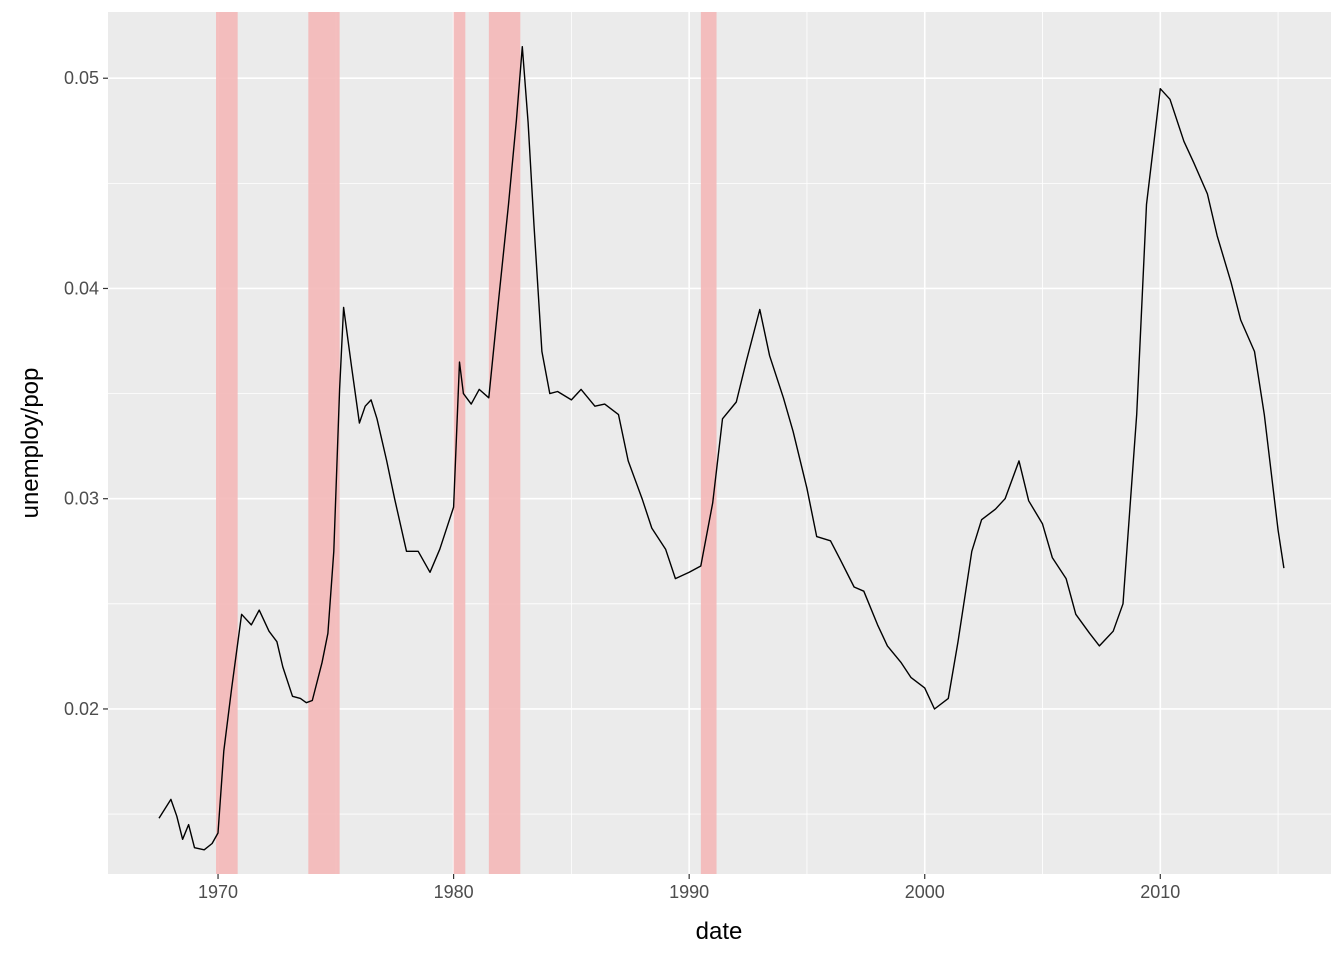  I want to click on y-tick-label: 0.02, so click(81, 709).